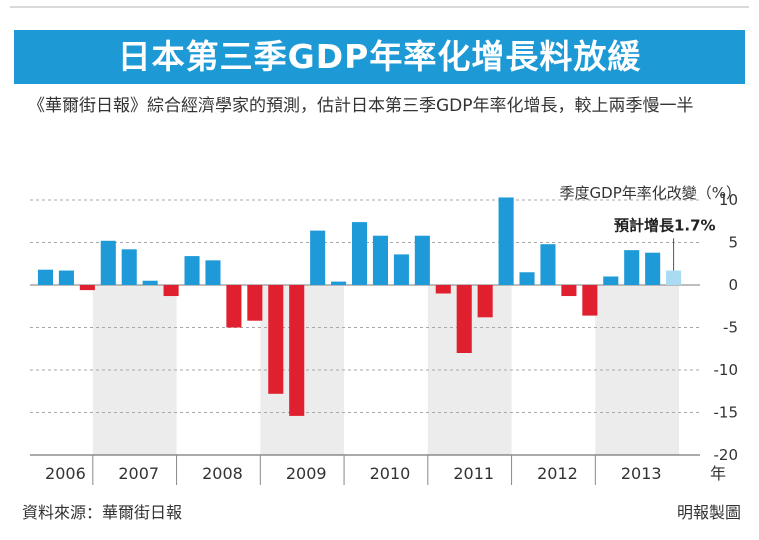 The height and width of the screenshot is (540, 759). Describe the element at coordinates (733, 285) in the screenshot. I see `y-tick-label: 0` at that location.